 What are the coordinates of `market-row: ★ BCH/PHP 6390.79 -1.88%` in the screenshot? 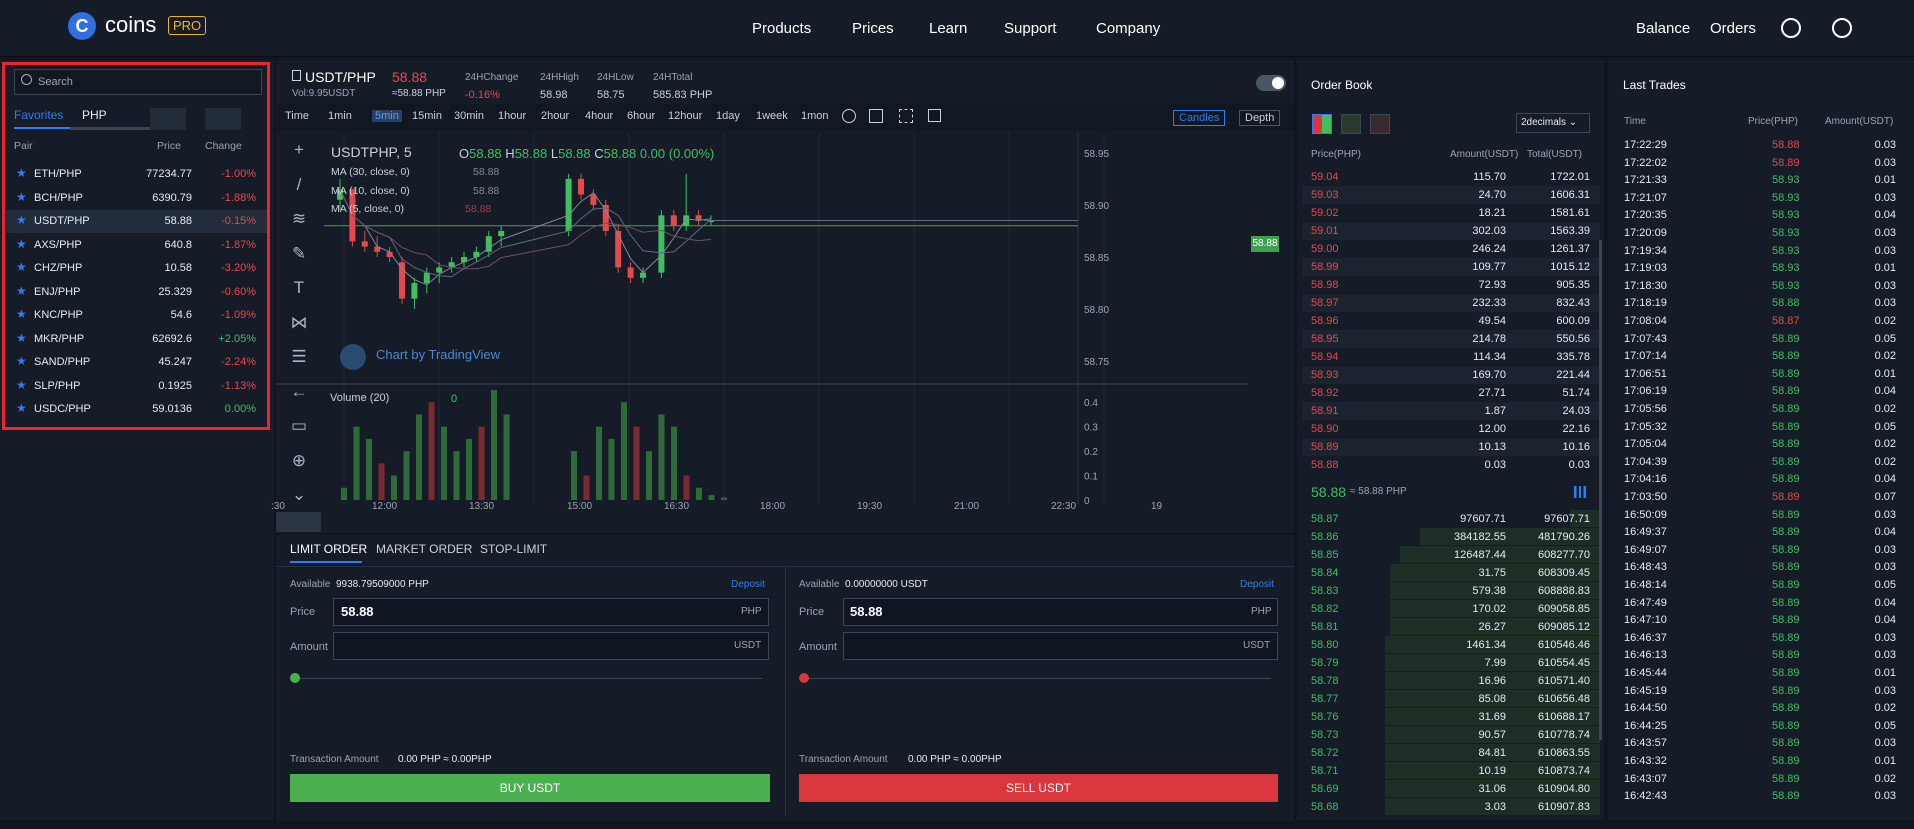 It's located at (137, 198).